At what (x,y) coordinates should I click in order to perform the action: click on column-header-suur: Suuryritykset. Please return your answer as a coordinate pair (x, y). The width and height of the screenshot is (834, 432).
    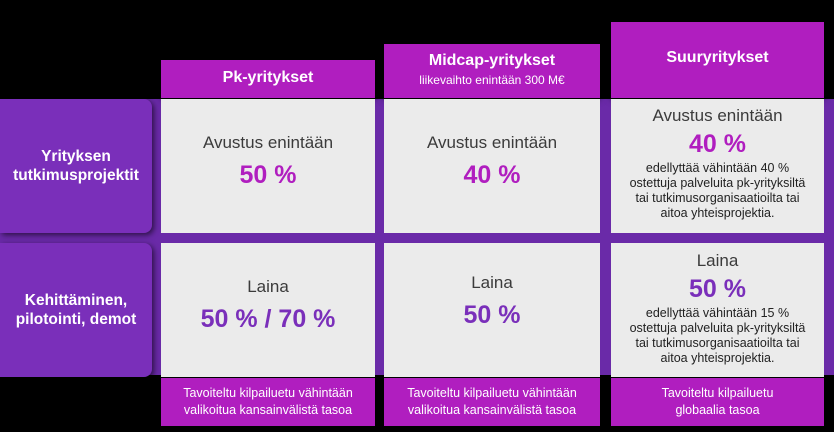
    Looking at the image, I should click on (717, 60).